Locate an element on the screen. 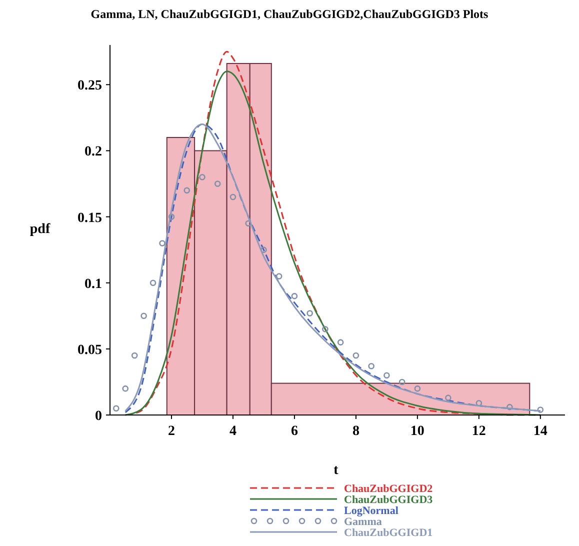  chart-title: Gamma, LN, ChauZubGGIGD1, ChauZubGGIGD2,ChauZubGGIGD3 Plots is located at coordinates (289, 14).